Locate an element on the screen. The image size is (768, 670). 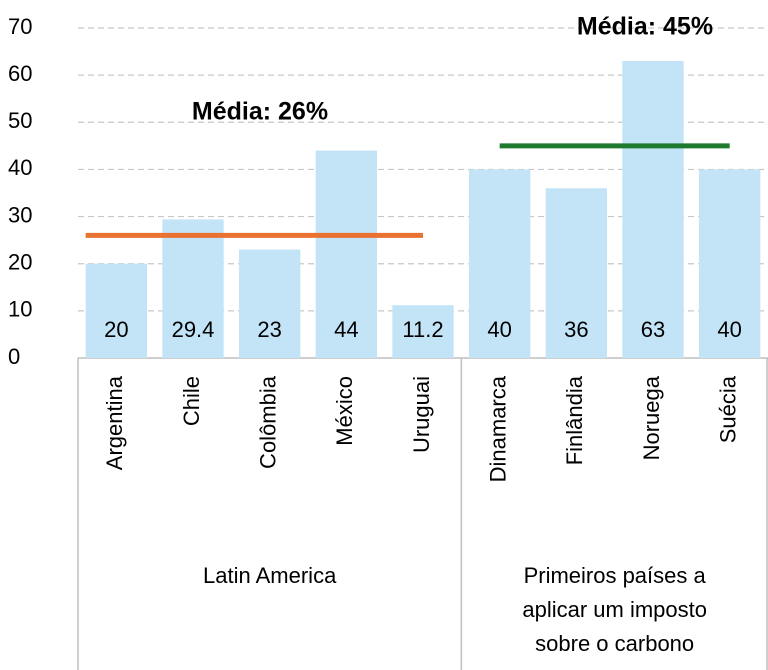
y-tick-label: 20 is located at coordinates (20, 262).